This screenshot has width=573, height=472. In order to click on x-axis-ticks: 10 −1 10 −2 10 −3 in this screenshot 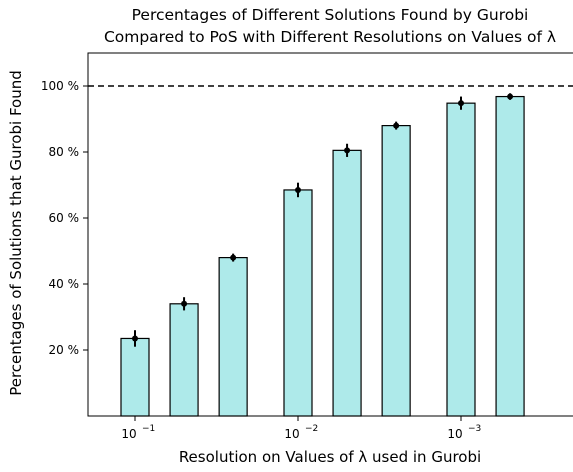, I will do `click(301, 428)`.